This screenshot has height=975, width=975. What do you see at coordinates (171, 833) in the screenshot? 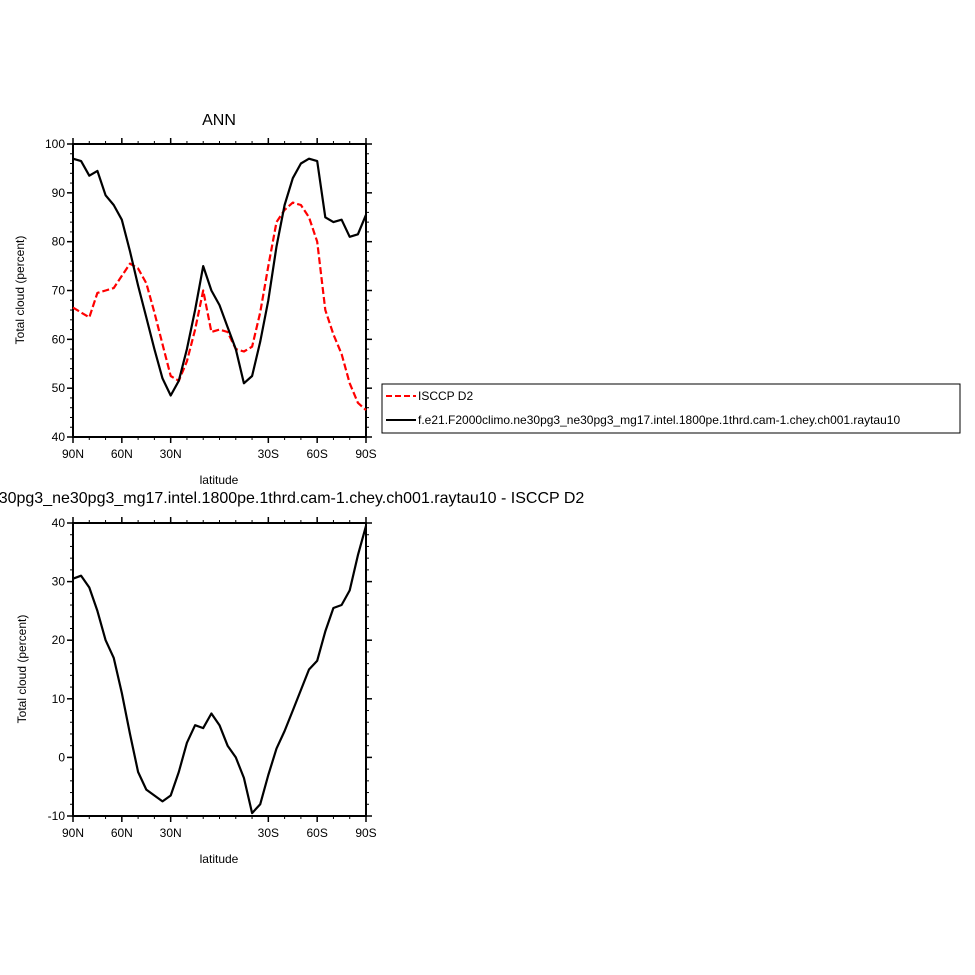
I see `bottom-xtick-label: 30N` at bounding box center [171, 833].